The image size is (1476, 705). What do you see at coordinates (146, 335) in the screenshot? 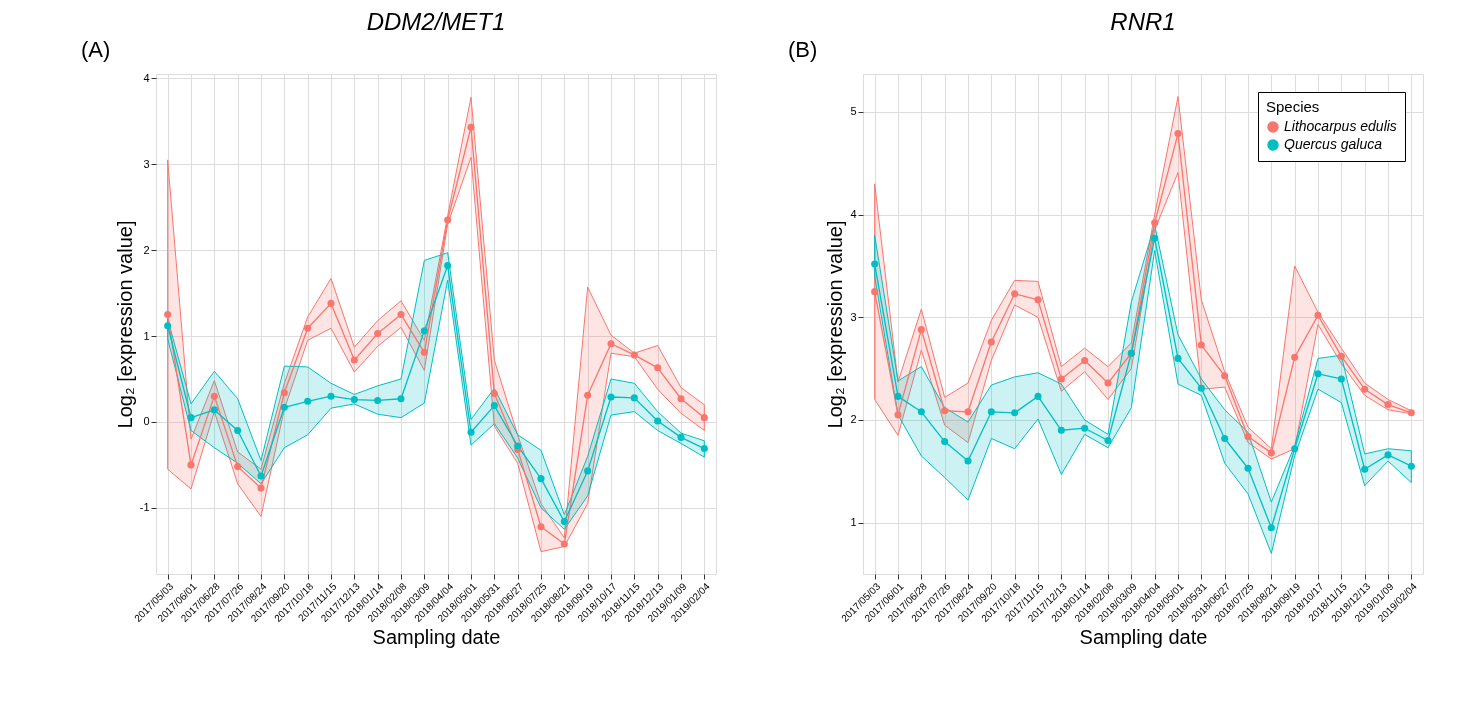
I see `y-tick-label: 1` at bounding box center [146, 335].